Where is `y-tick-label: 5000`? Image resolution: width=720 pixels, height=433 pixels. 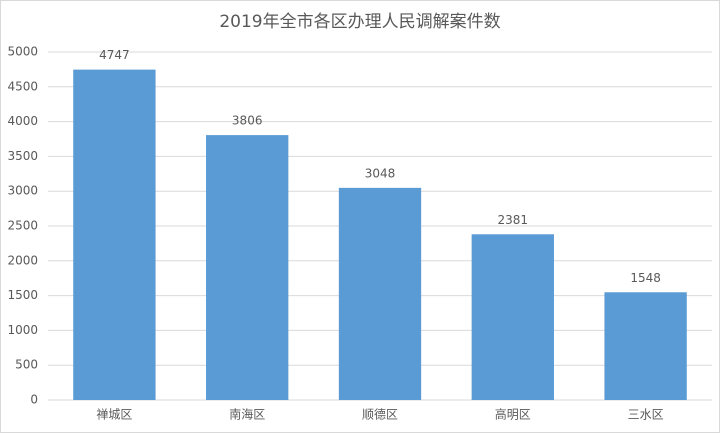
y-tick-label: 5000 is located at coordinates (22, 52).